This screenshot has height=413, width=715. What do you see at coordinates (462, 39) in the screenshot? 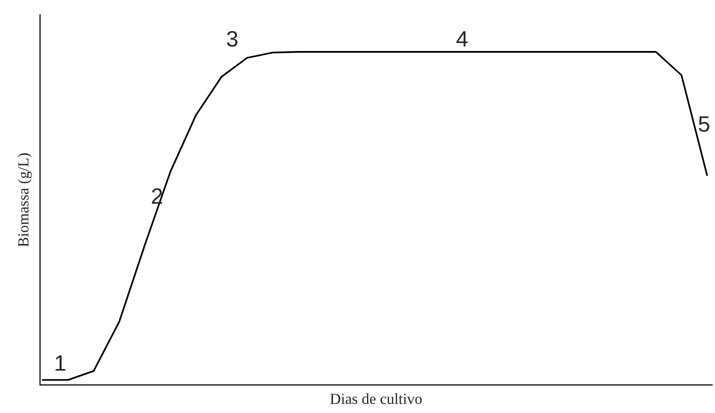
I see `text: 4` at bounding box center [462, 39].